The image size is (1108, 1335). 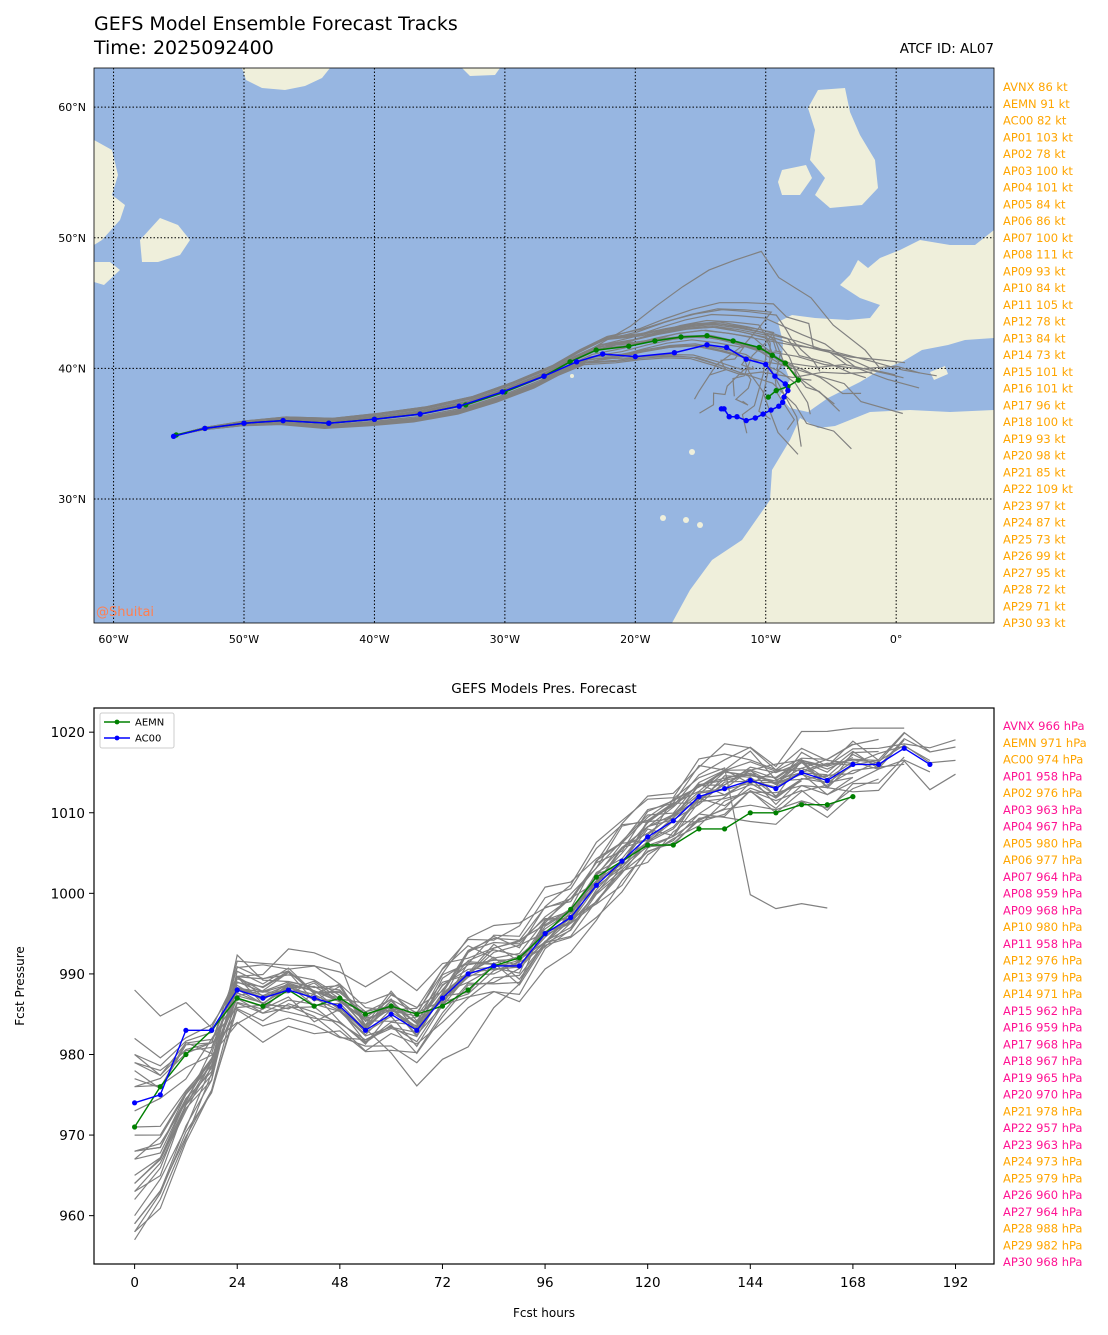 I want to click on x-axis-label: Fcst hours, so click(x=544, y=1313).